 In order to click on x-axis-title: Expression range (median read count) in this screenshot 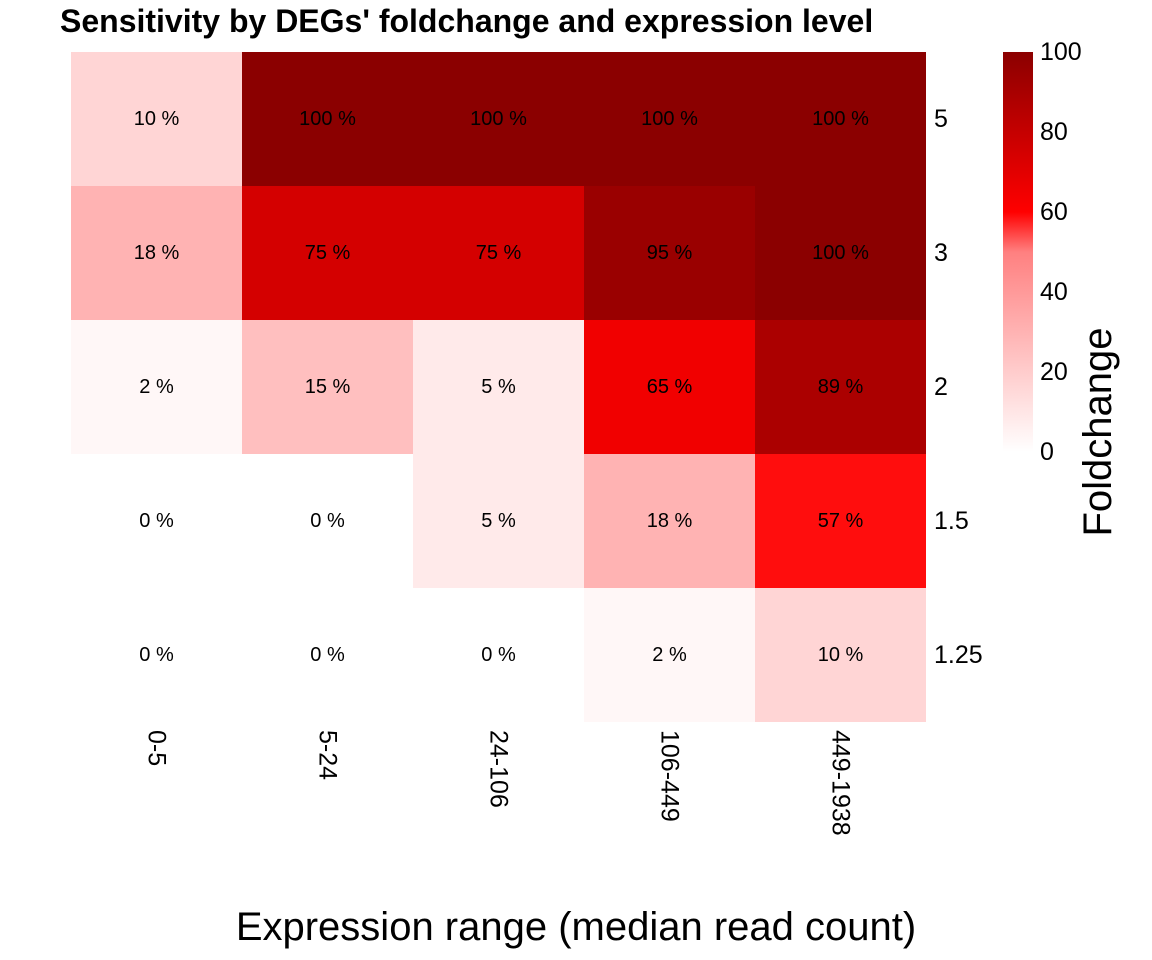, I will do `click(576, 927)`.